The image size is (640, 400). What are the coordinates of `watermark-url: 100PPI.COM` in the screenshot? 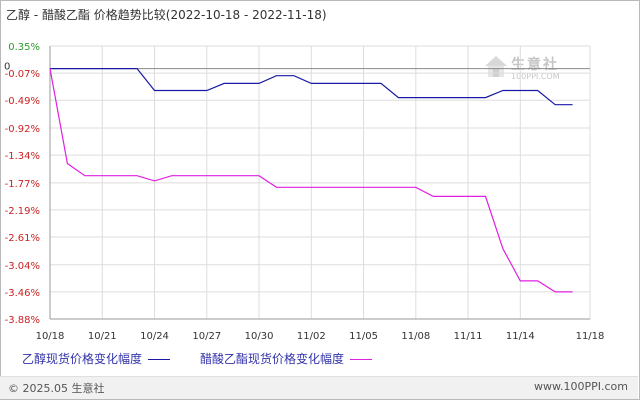 It's located at (535, 76).